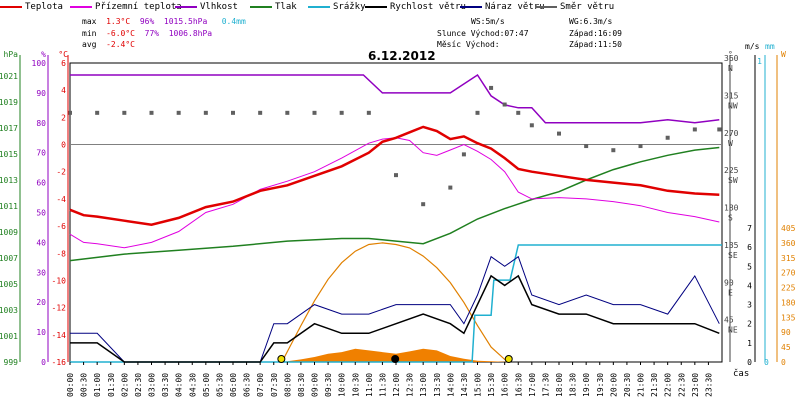 The height and width of the screenshot is (400, 800). What do you see at coordinates (586, 385) in the screenshot?
I see `x-tick-label: 19:00` at bounding box center [586, 385].